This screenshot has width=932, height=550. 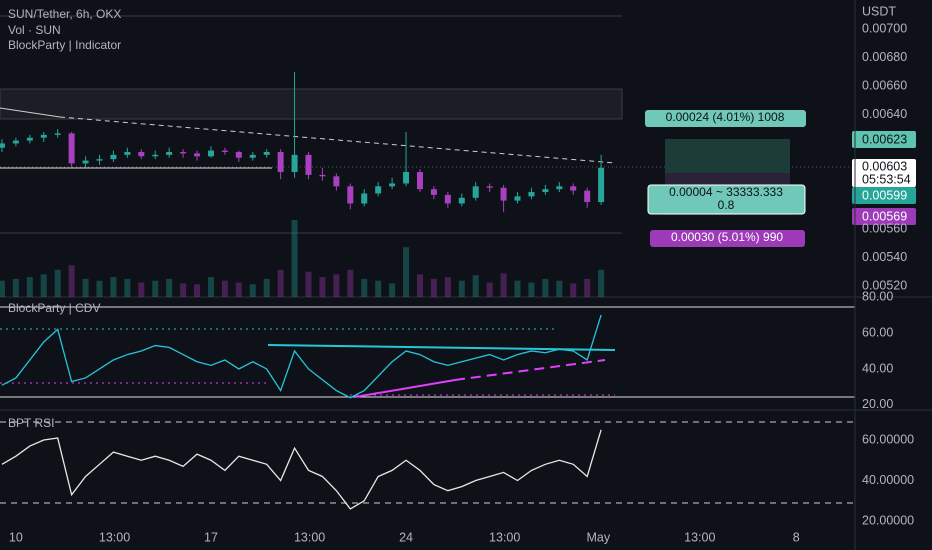 I want to click on y-tick-label: 0.00660, so click(x=884, y=86).